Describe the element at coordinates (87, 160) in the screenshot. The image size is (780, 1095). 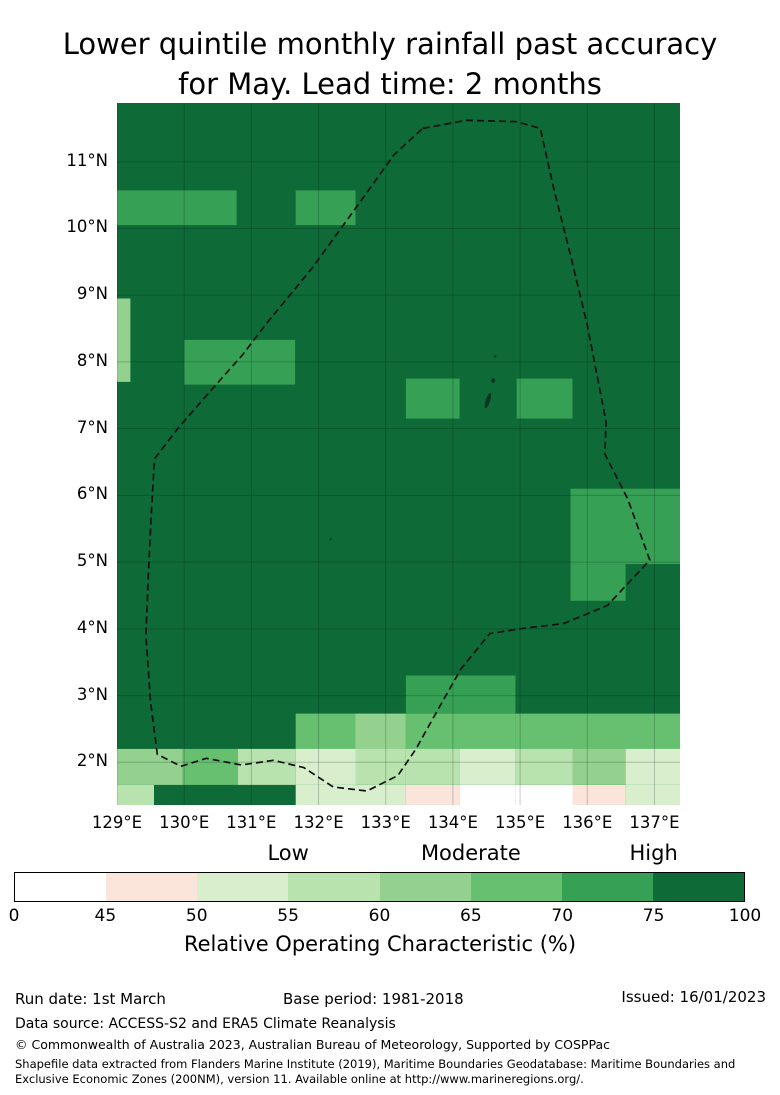
I see `y-tick-label: 11°N` at that location.